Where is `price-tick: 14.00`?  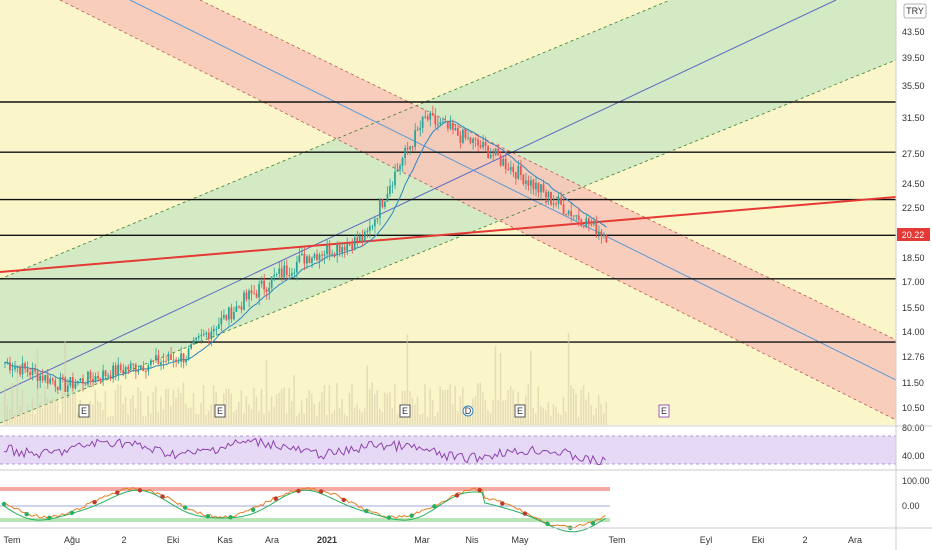
price-tick: 14.00 is located at coordinates (913, 332).